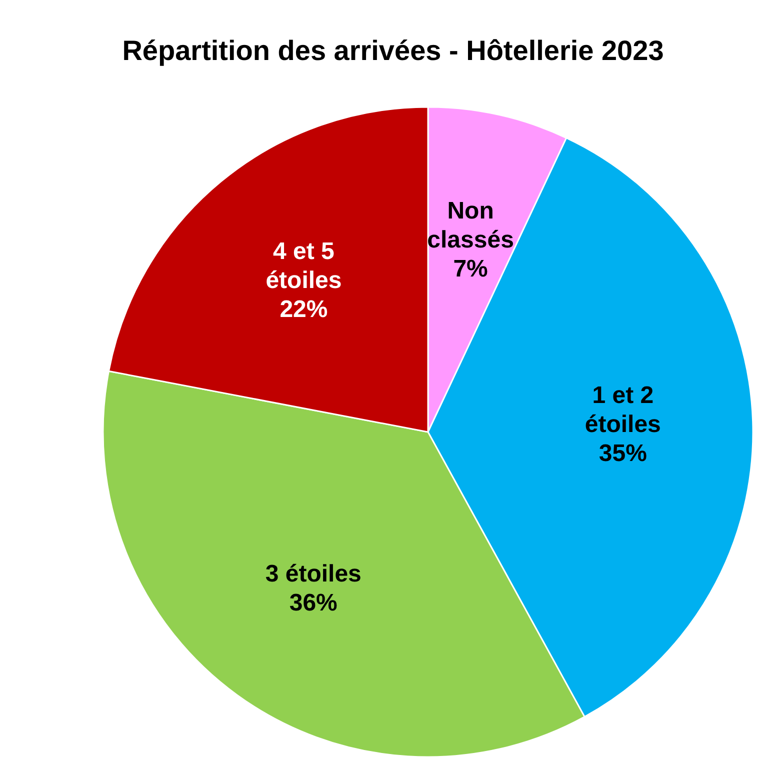 Image resolution: width=770 pixels, height=760 pixels. I want to click on slice-label: Non classés, so click(470, 226).